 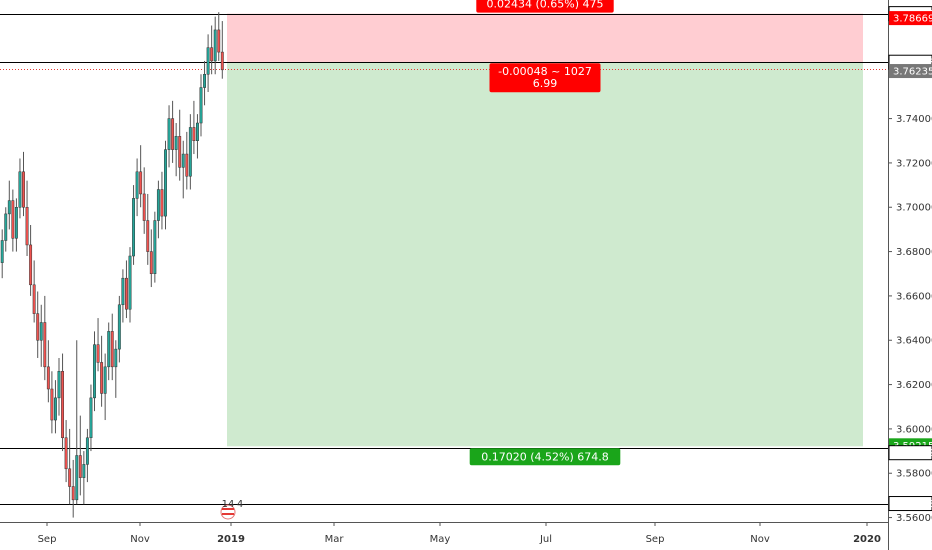 I want to click on price-tag-label: 3.76543, so click(x=912, y=63).